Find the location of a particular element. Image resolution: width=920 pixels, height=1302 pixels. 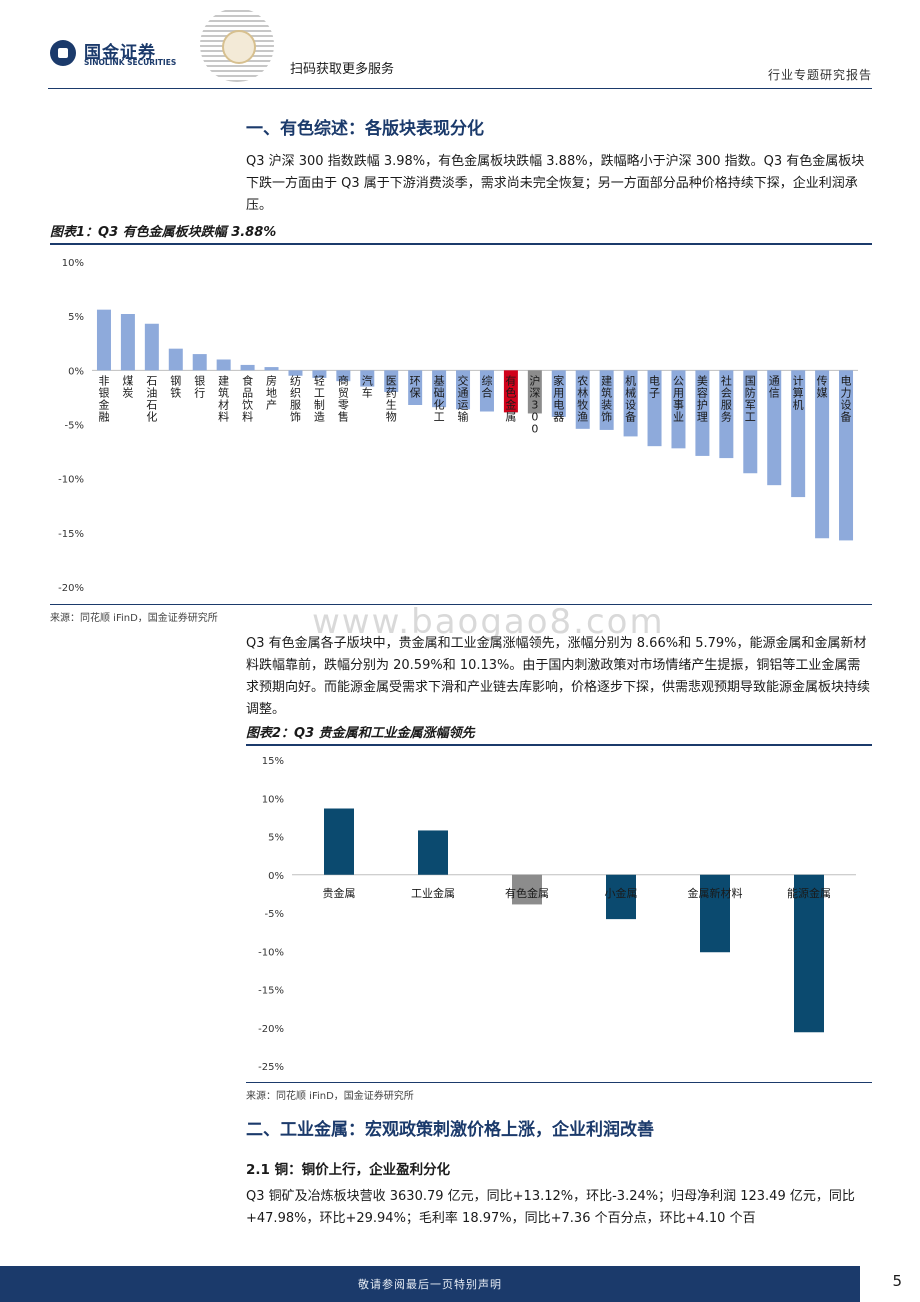

category-label: 小金属 is located at coordinates (621, 893).